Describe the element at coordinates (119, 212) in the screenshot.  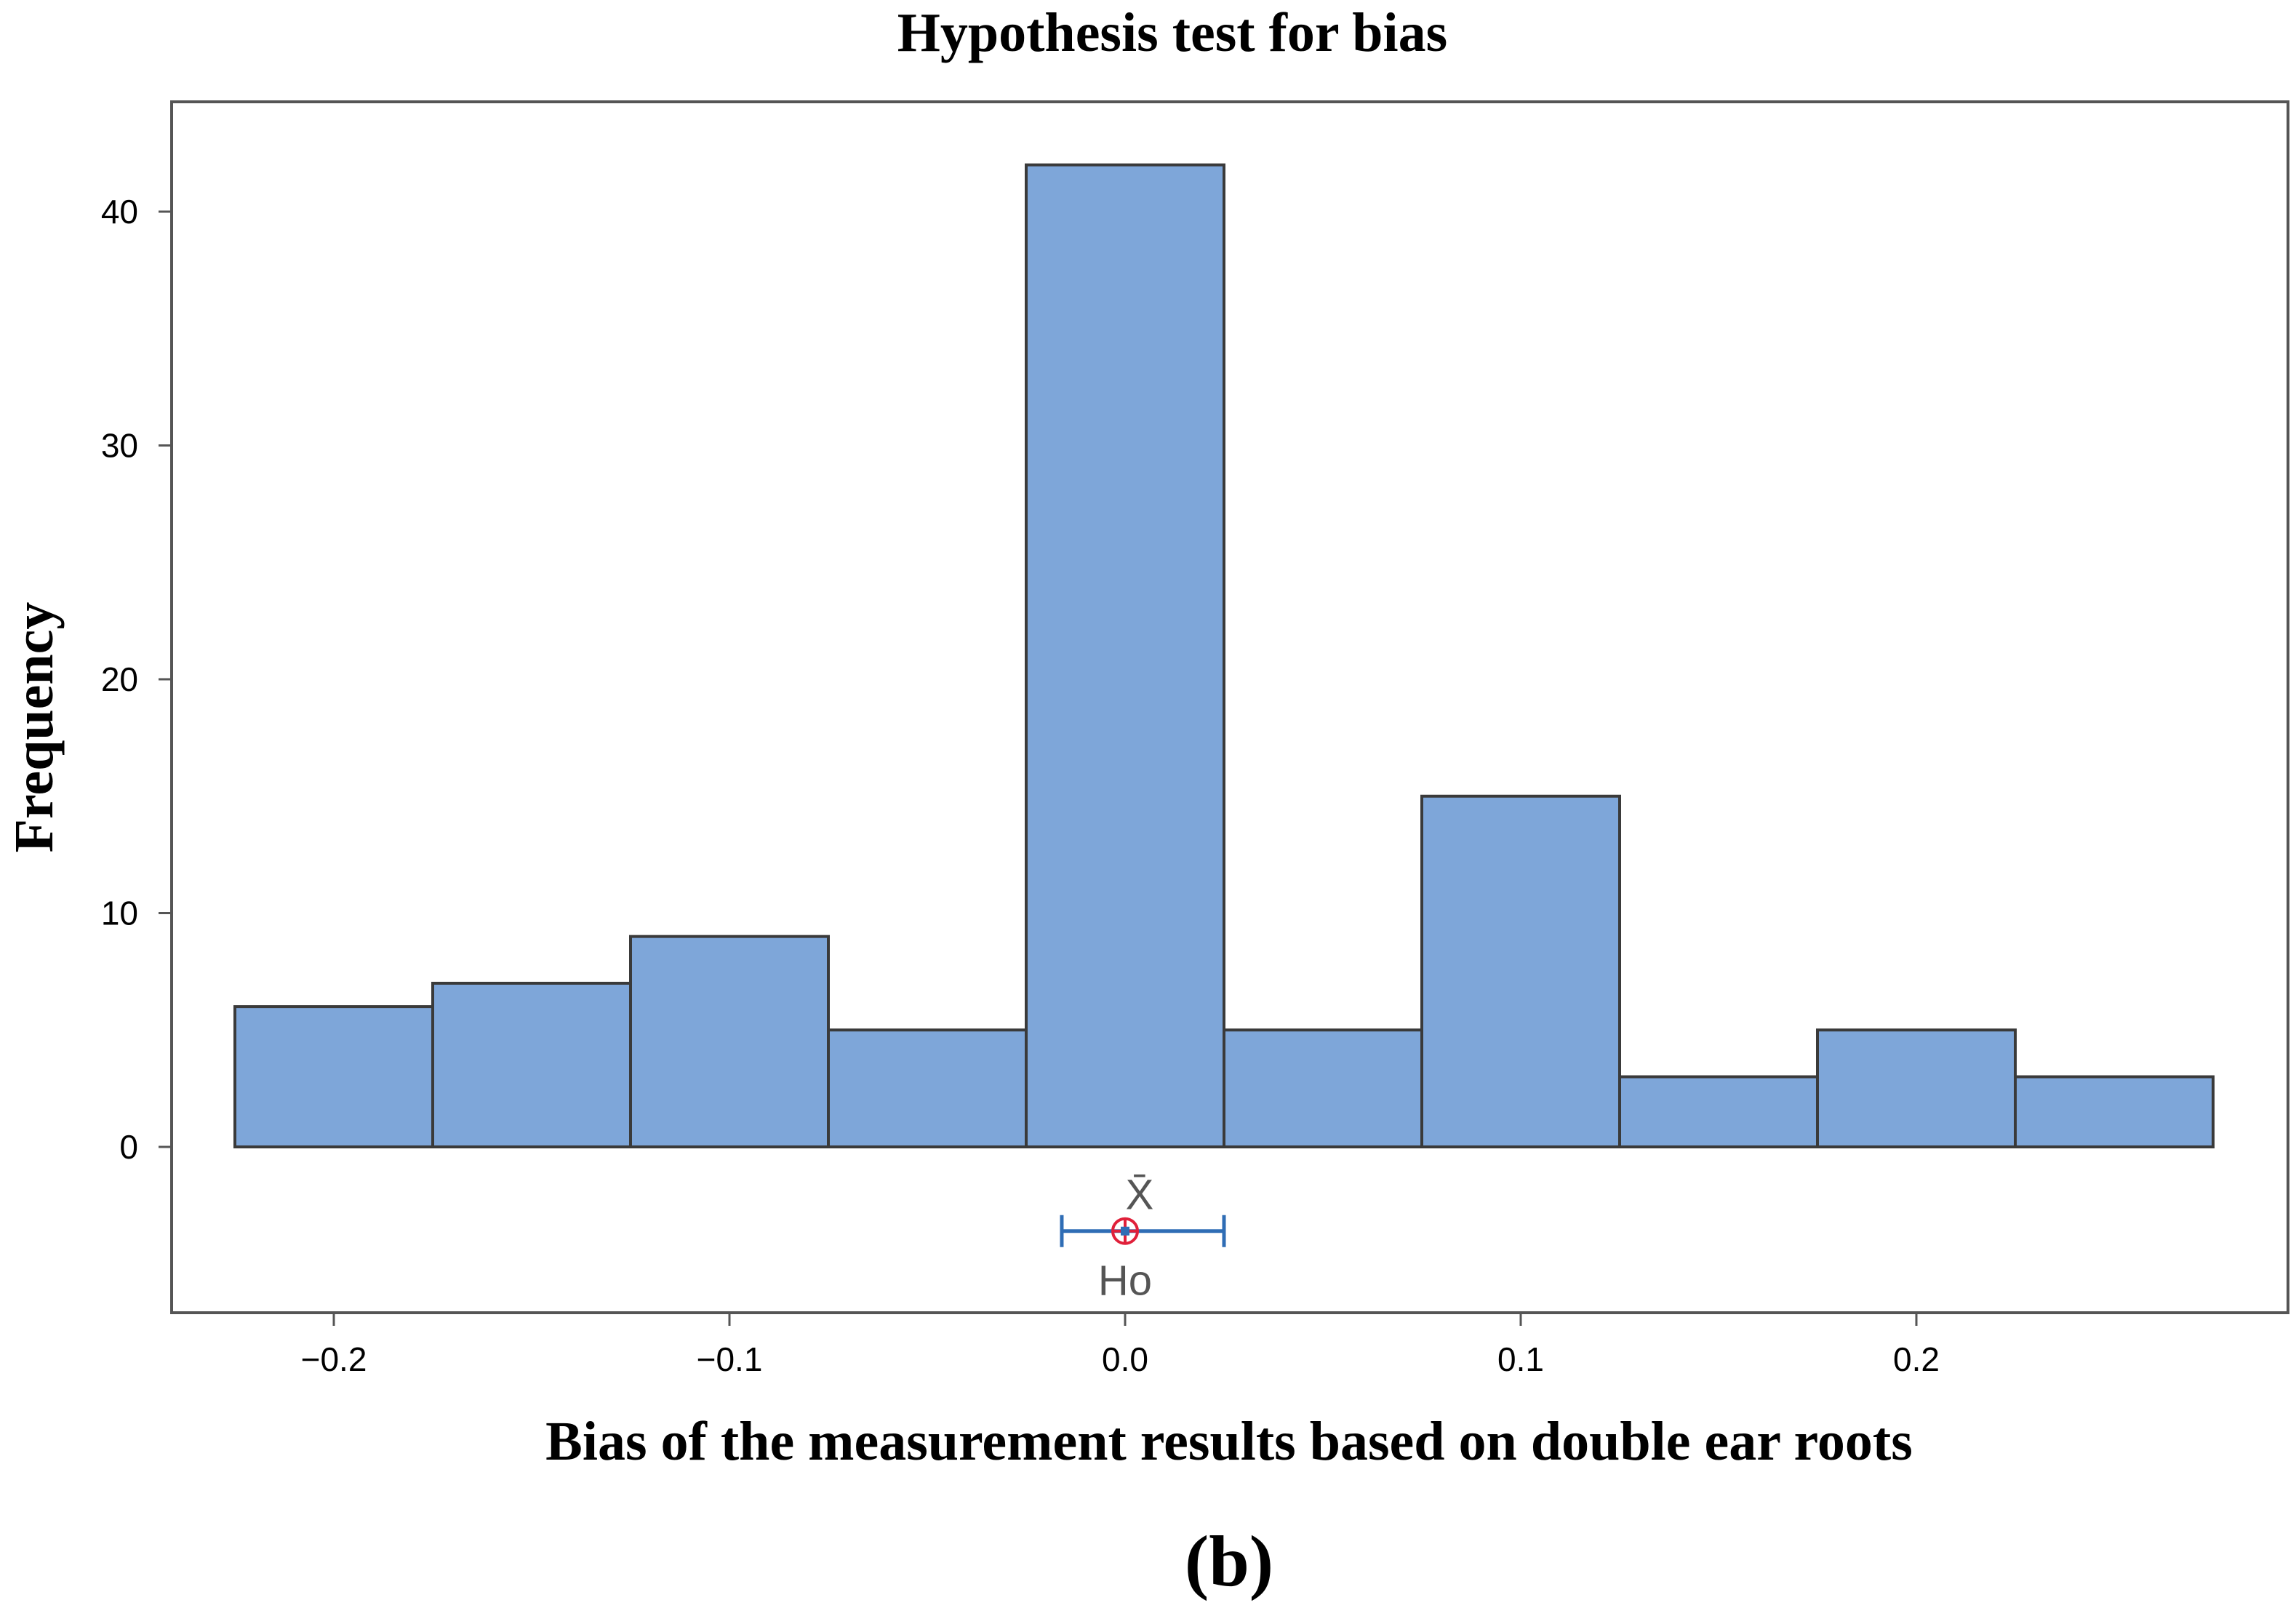
I see `y-tick-label: 40` at that location.